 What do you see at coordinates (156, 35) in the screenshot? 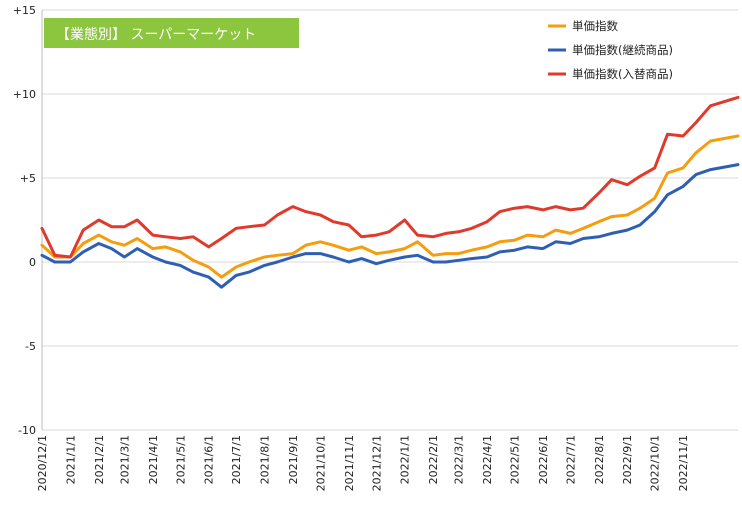
I see `chart-title: 【業態別】 スーパーマーケット` at bounding box center [156, 35].